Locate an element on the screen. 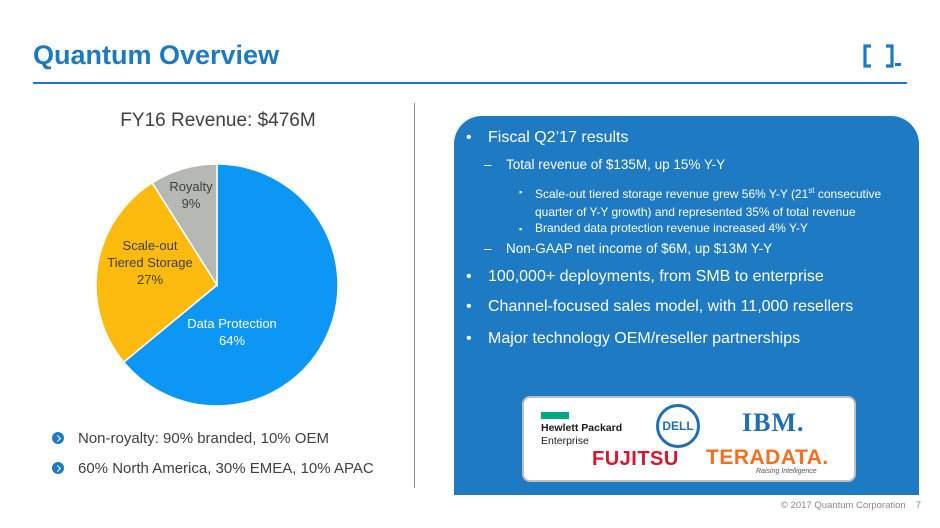  hpe-logo: Hewlett Packard Enterprise is located at coordinates (595, 432).